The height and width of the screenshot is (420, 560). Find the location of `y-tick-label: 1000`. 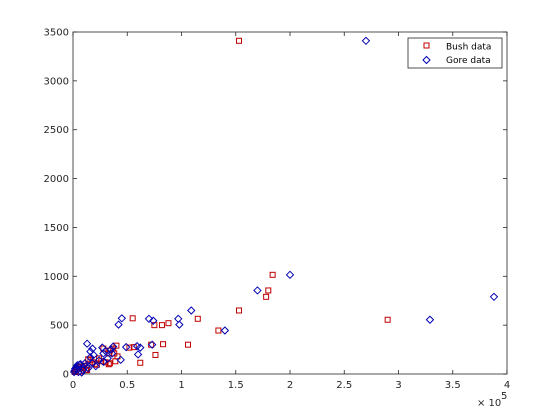

y-tick-label: 1000 is located at coordinates (56, 277).